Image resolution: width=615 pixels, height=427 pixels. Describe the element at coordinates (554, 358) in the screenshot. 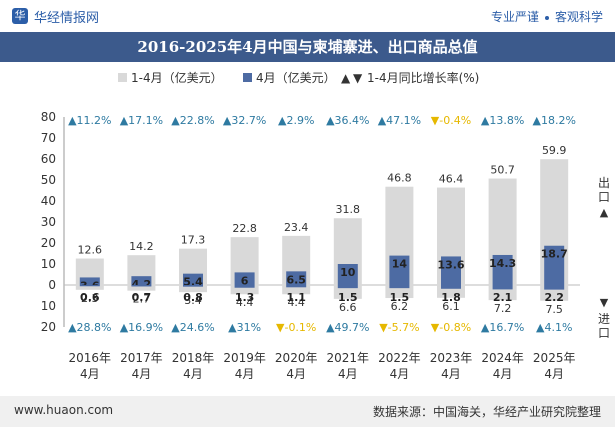

I see `x-category-line: 2025年` at that location.